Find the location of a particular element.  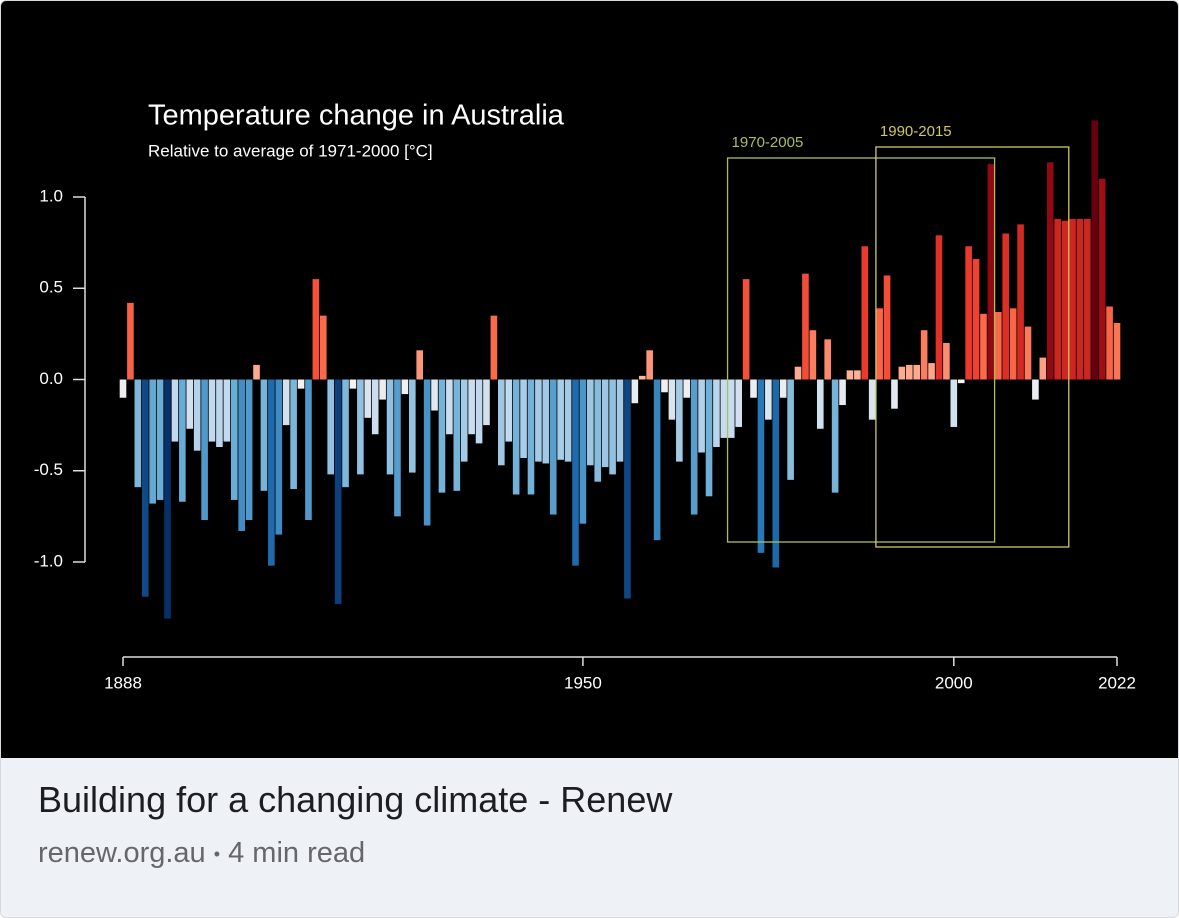

source: renew.org.au is located at coordinates (122, 853).